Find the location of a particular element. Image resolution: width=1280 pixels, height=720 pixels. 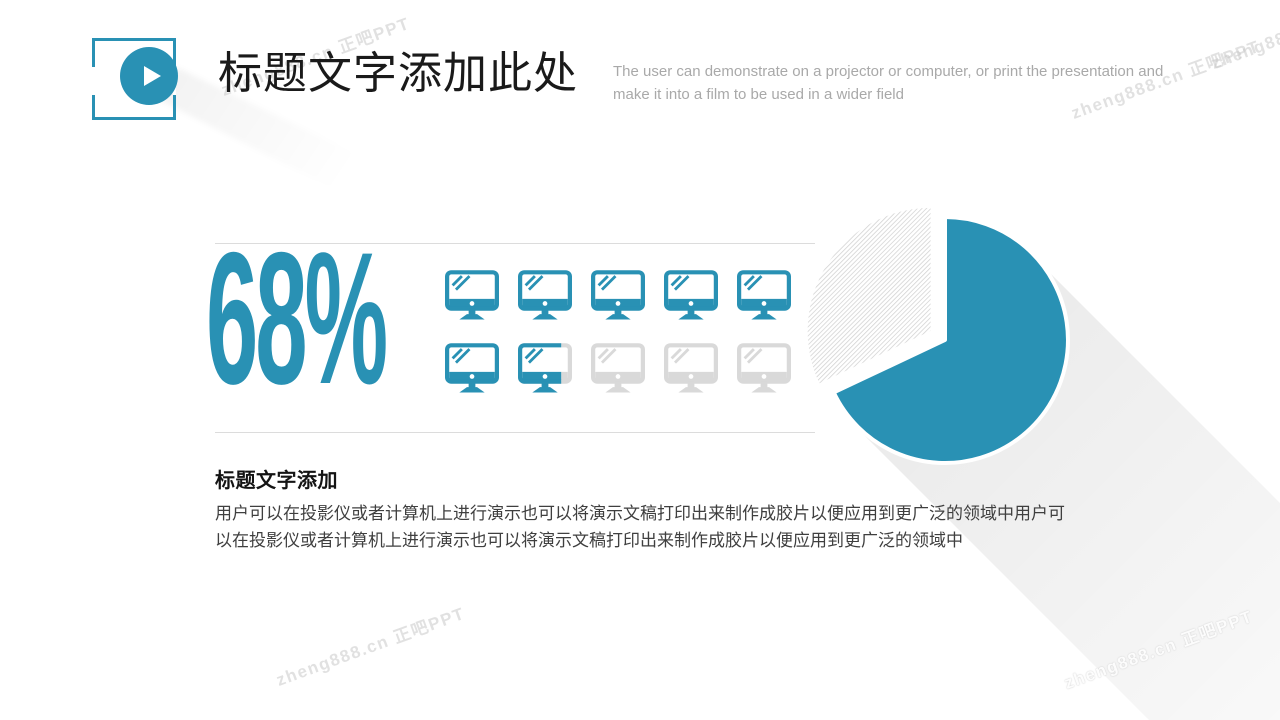

slide-title: 标题文字添加此处 is located at coordinates (398, 73).